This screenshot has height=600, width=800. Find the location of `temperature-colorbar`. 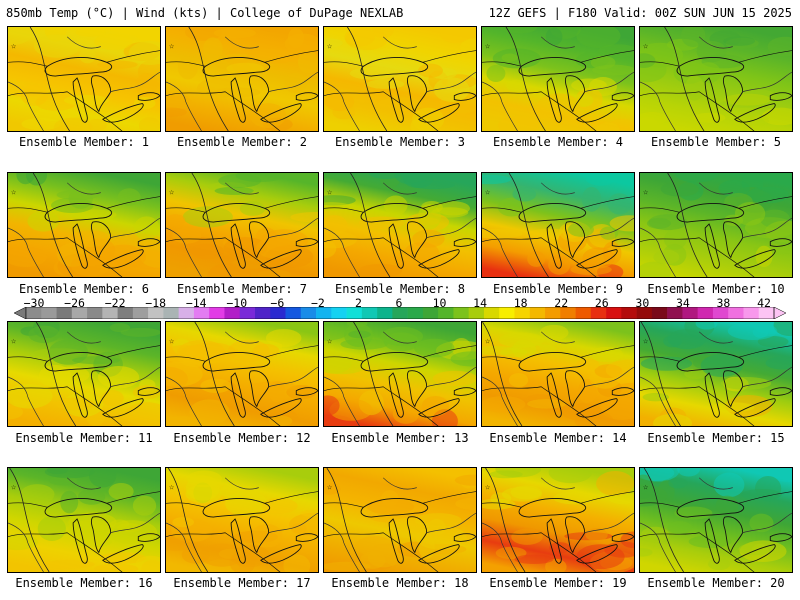

temperature-colorbar is located at coordinates (400, 313).